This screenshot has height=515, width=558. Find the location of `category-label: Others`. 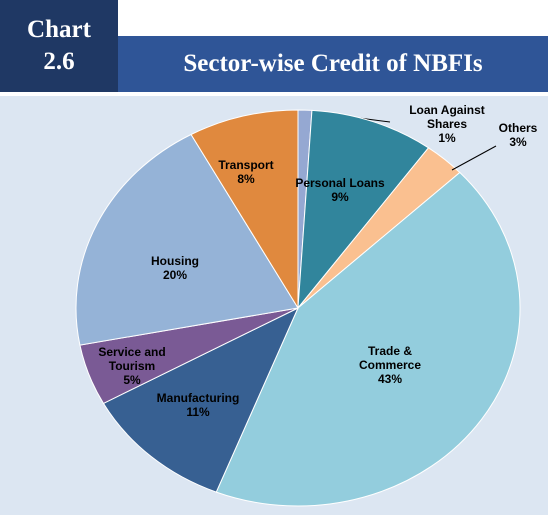

category-label: Others is located at coordinates (518, 128).